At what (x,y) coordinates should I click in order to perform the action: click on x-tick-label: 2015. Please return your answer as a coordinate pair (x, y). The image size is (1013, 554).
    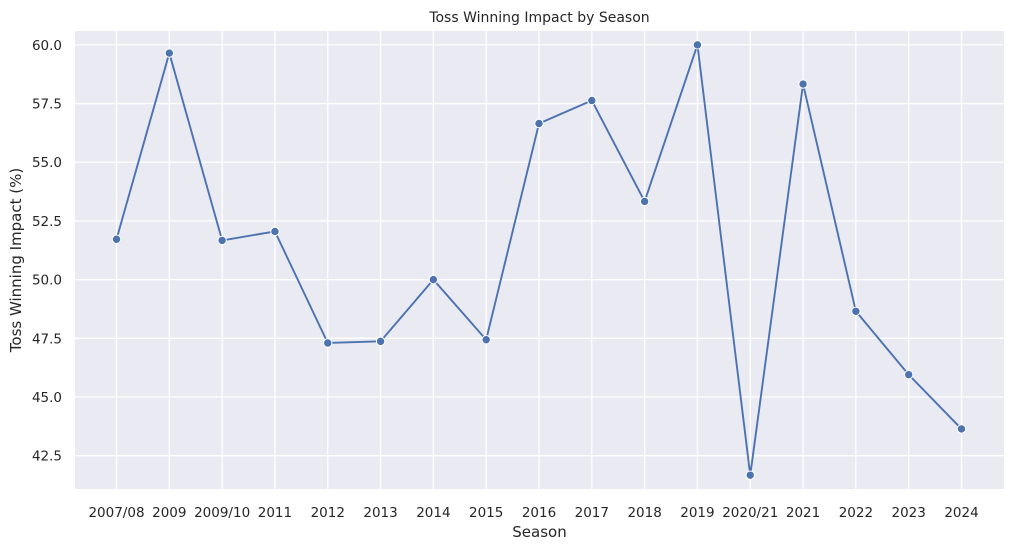
    Looking at the image, I should click on (486, 513).